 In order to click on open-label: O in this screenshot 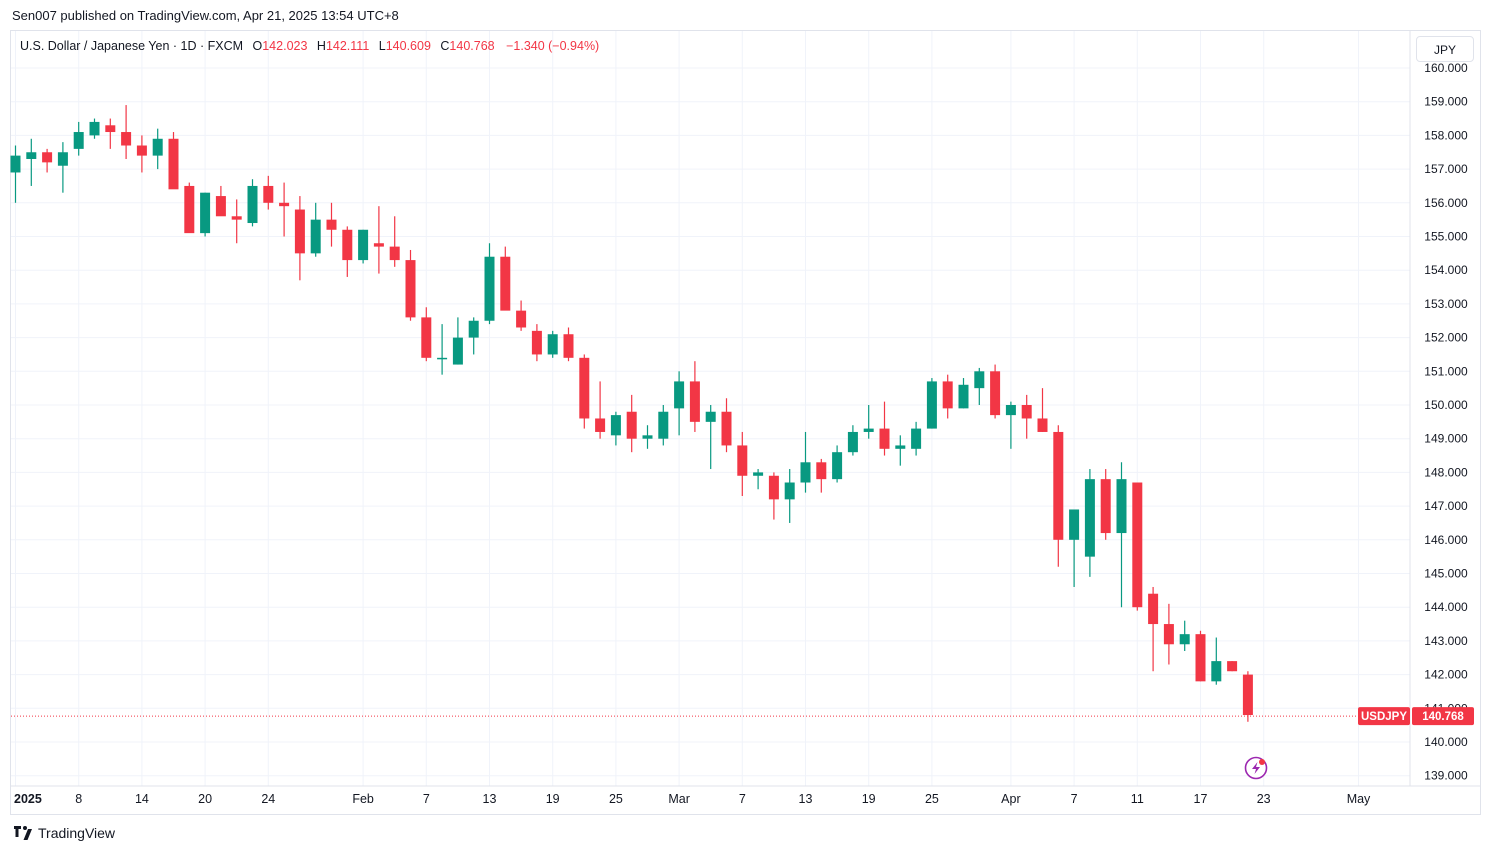, I will do `click(257, 46)`.